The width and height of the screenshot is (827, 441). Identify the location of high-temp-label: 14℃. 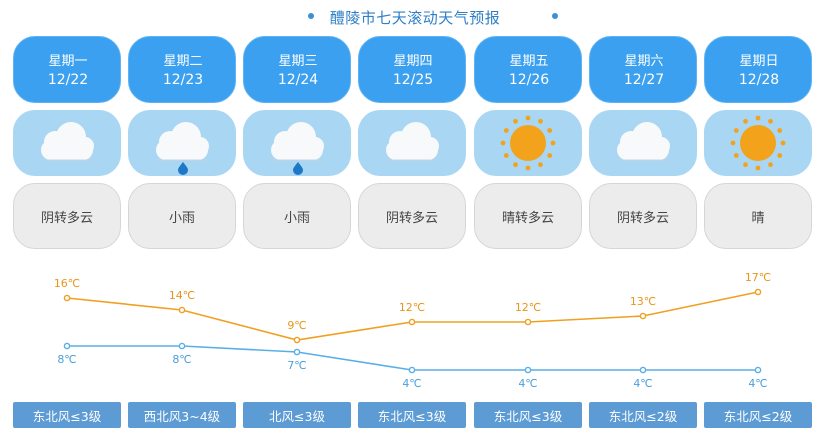
(182, 295).